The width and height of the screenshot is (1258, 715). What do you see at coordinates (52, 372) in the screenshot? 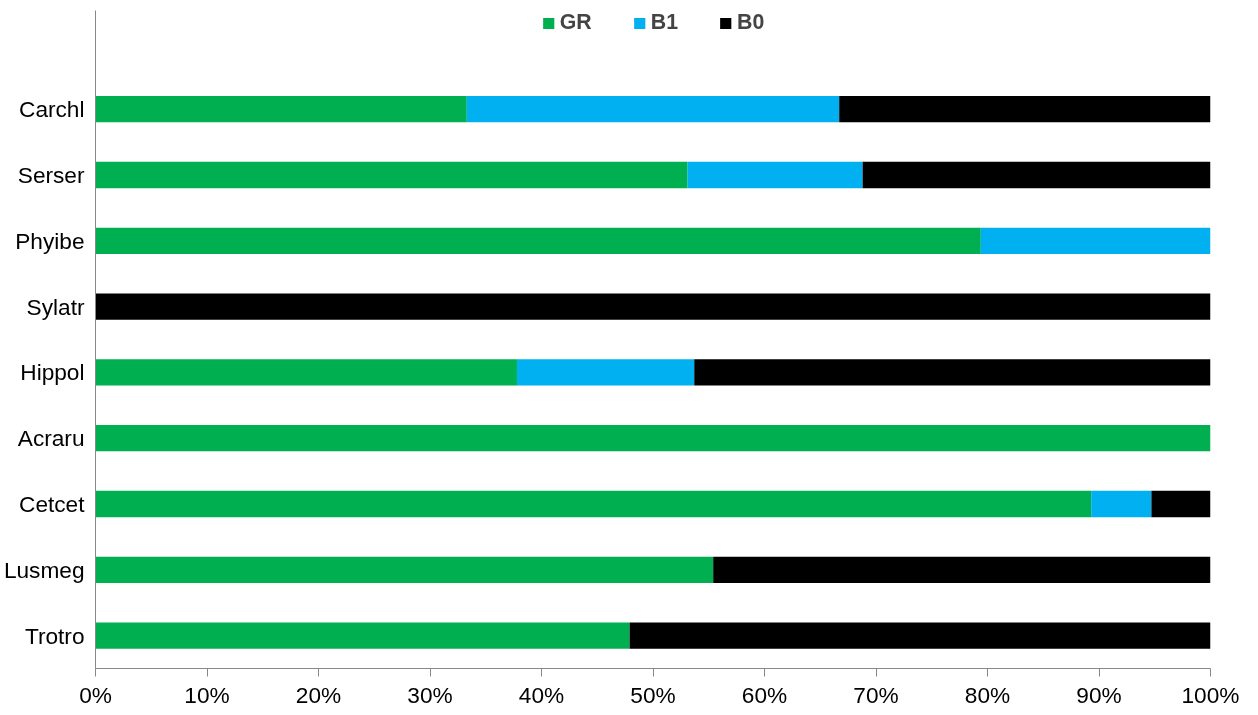
I see `y-tick-label: Hippol` at bounding box center [52, 372].